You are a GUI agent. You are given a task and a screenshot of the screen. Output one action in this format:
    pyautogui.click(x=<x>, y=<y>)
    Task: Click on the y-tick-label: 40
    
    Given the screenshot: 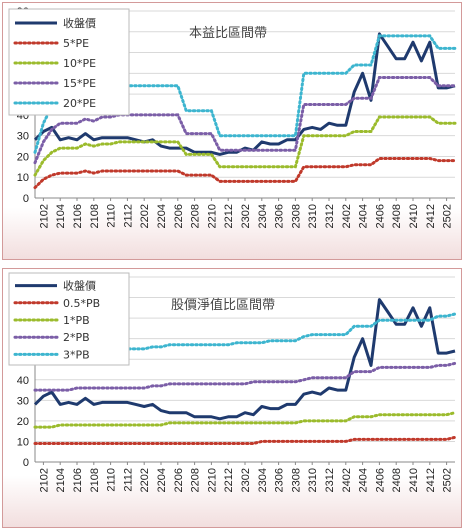 What is the action you would take?
    pyautogui.click(x=23, y=381)
    